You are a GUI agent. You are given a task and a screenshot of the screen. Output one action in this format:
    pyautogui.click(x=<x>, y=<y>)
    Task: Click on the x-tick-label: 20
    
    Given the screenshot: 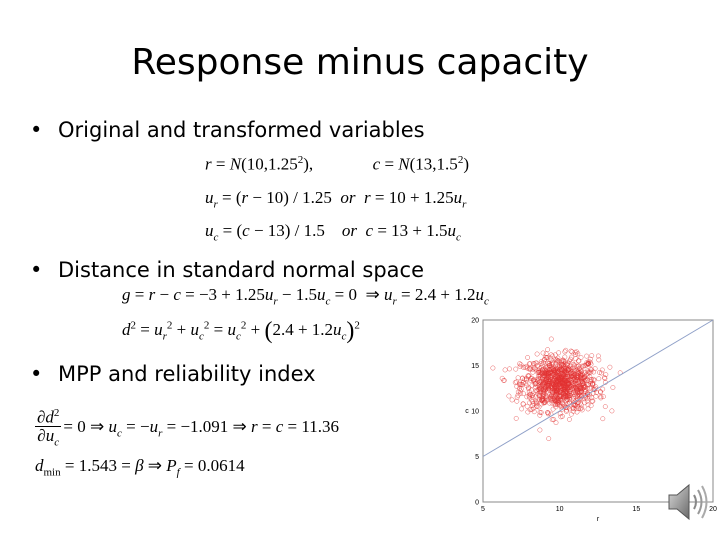 What is the action you would take?
    pyautogui.click(x=713, y=509)
    